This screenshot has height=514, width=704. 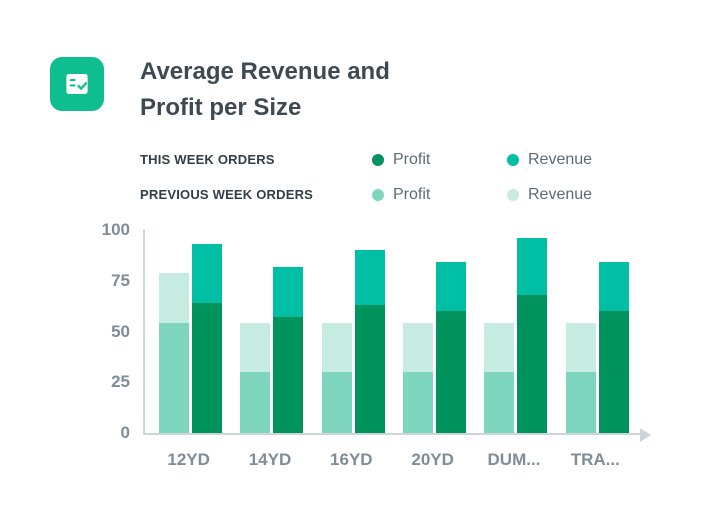 I want to click on checklist-glyph, so click(x=77, y=84).